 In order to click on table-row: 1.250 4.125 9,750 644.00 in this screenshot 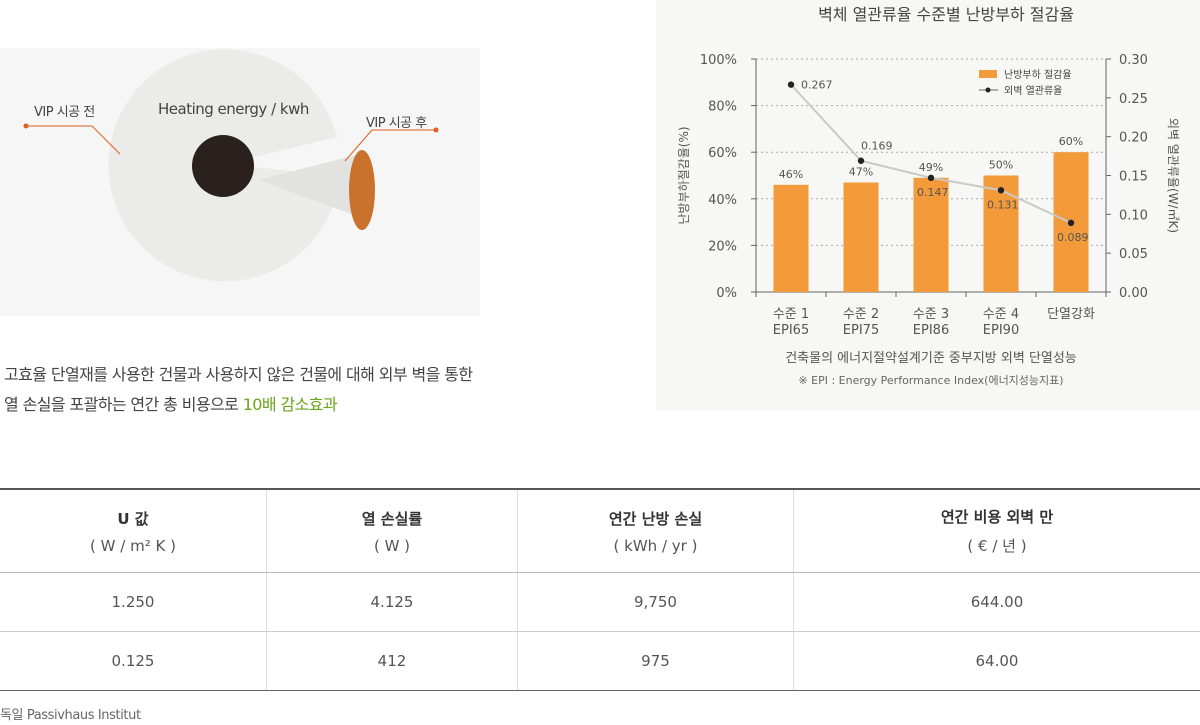, I will do `click(600, 602)`.